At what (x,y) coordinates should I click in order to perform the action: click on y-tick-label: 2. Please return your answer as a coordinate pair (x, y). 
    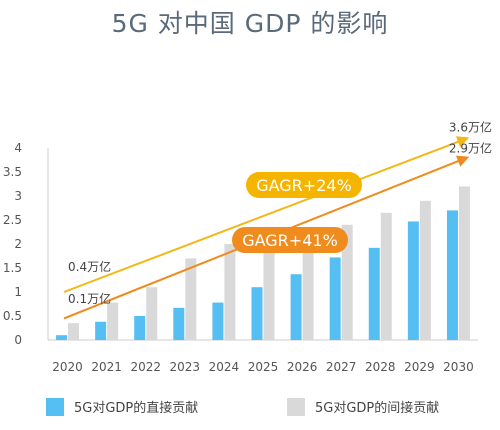
    Looking at the image, I should click on (18, 244).